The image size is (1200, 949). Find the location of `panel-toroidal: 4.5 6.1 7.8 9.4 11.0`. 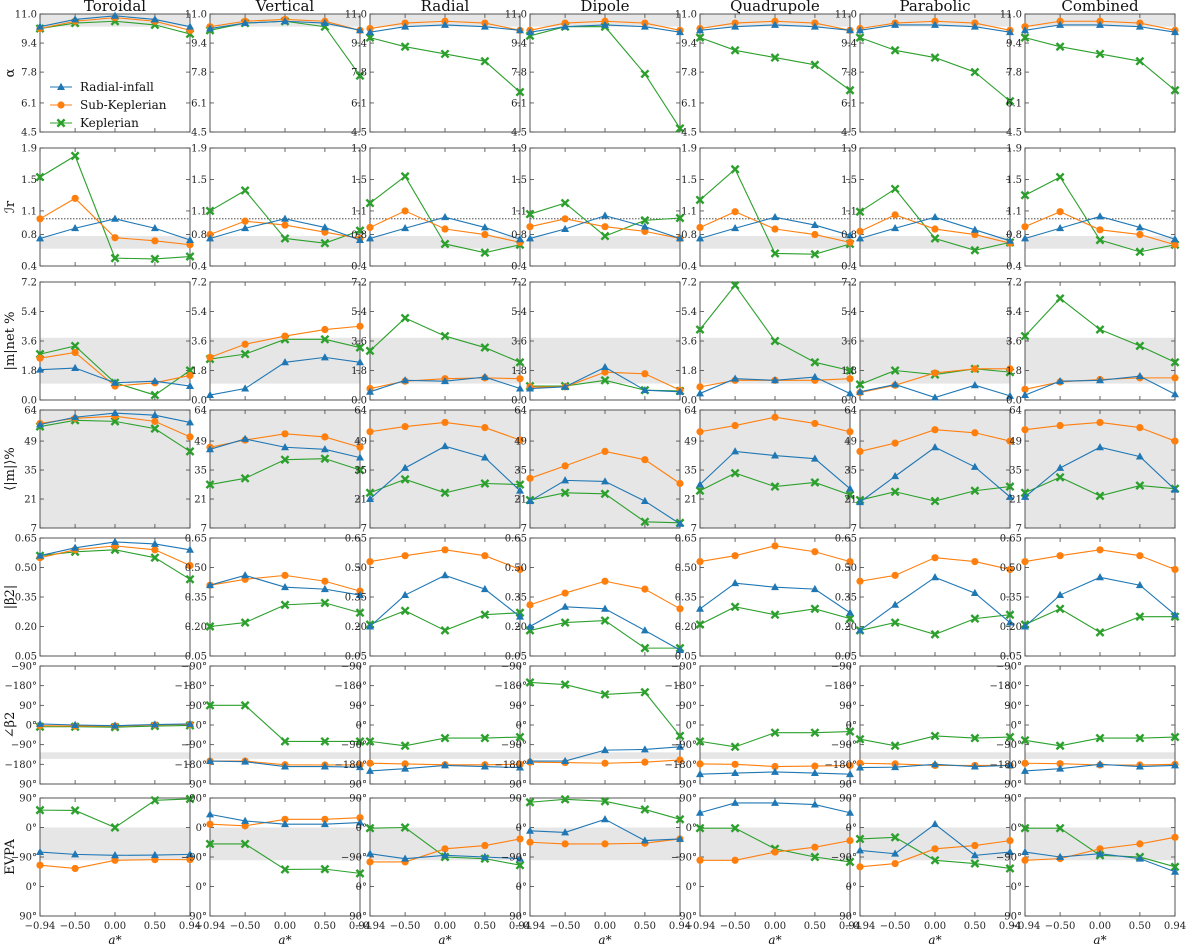

panel-toroidal: 4.5 6.1 7.8 9.4 11.0 is located at coordinates (105, 74).